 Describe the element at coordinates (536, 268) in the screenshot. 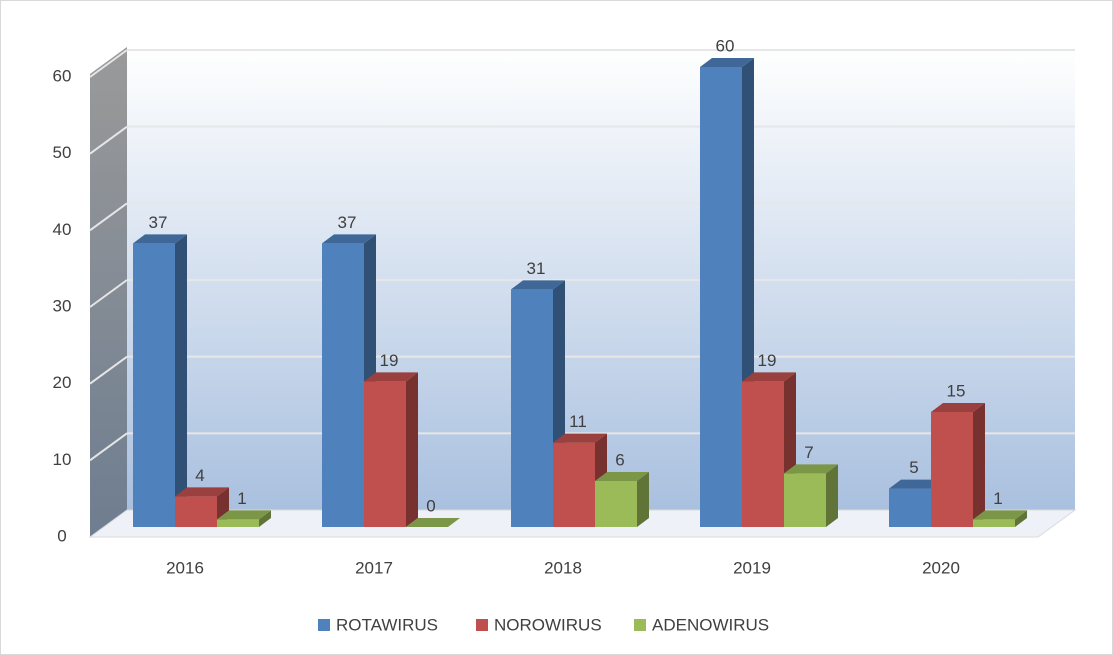

I see `value-label: 31` at that location.